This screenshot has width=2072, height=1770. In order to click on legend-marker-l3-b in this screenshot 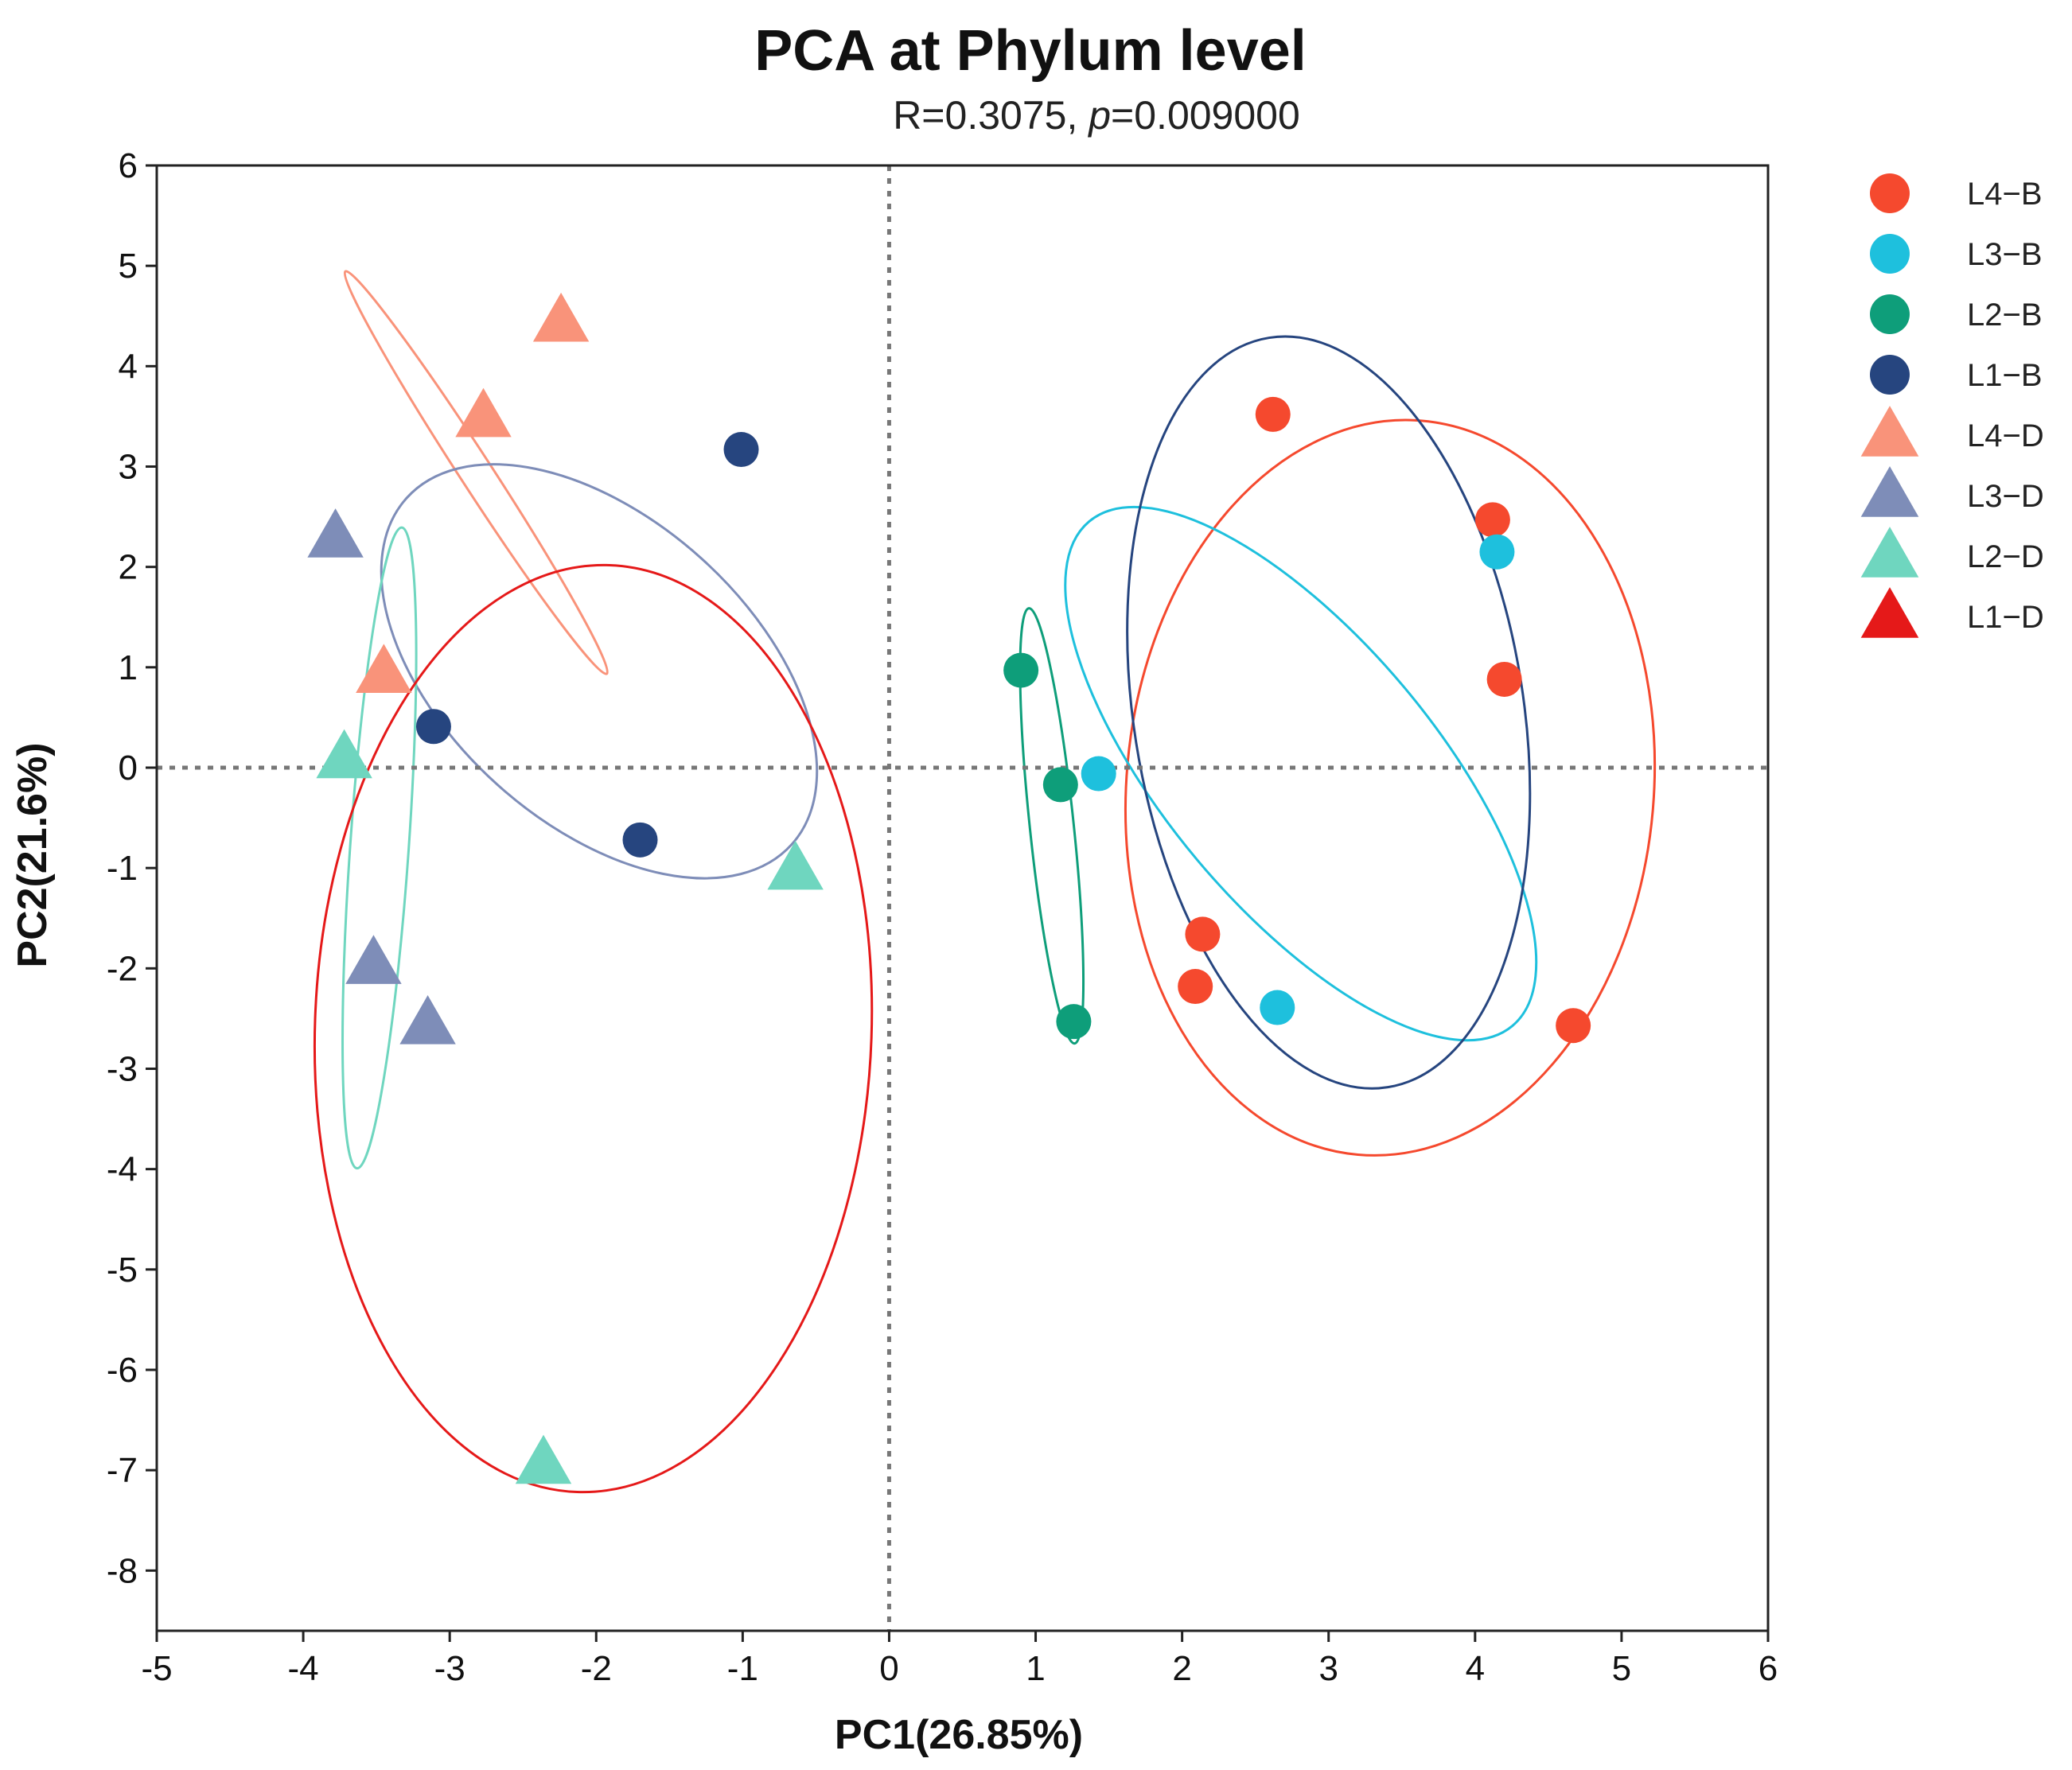, I will do `click(1890, 254)`.